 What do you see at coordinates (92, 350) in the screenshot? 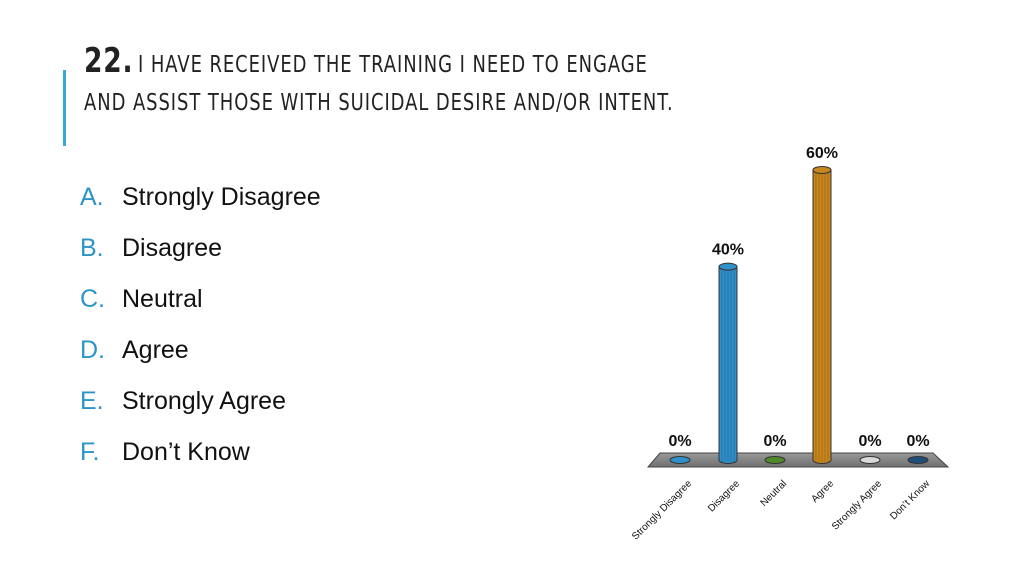
I see `option-letter: D.` at bounding box center [92, 350].